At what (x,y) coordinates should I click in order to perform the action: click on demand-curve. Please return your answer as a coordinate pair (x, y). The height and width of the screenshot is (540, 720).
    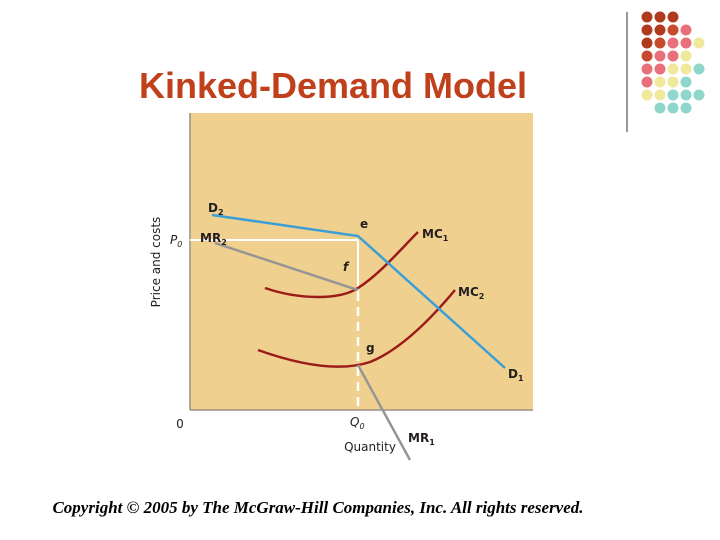
    Looking at the image, I should click on (358, 291).